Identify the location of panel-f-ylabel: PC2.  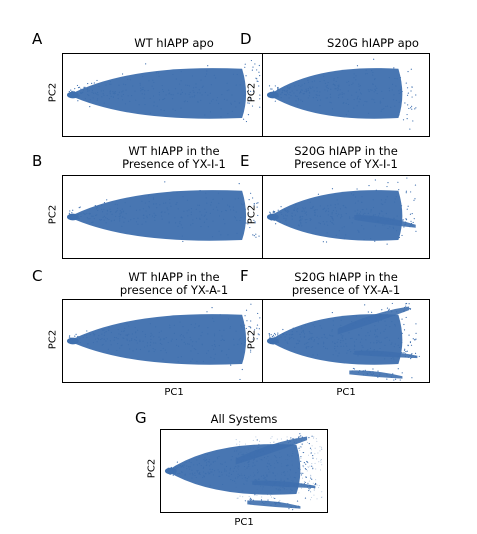
(252, 340).